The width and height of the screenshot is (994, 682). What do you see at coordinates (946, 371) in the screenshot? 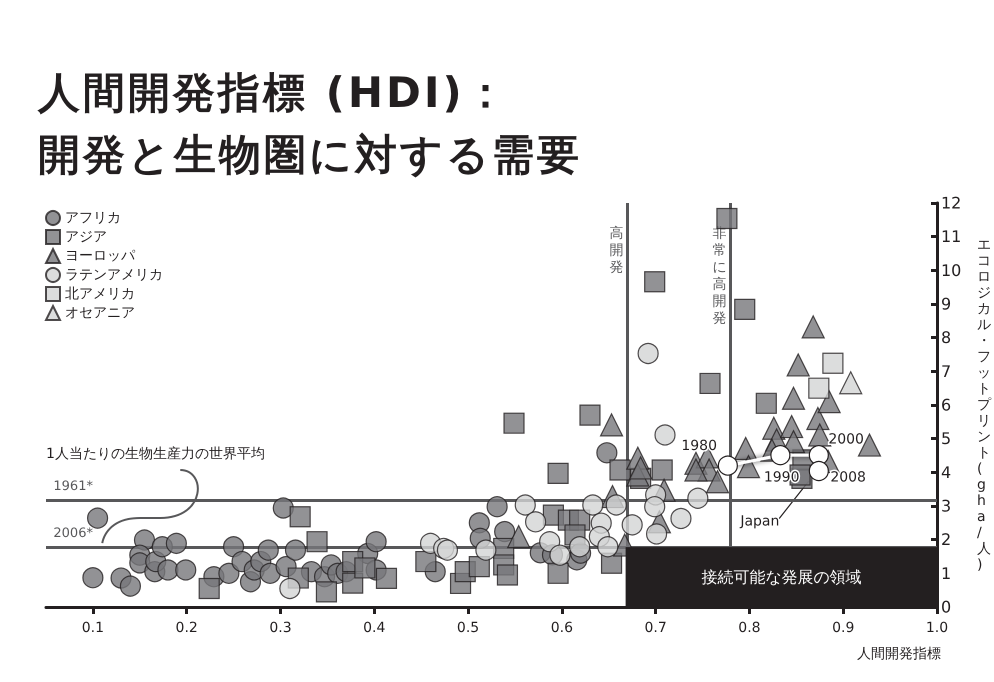
I see `y-tick-label: 7` at bounding box center [946, 371].